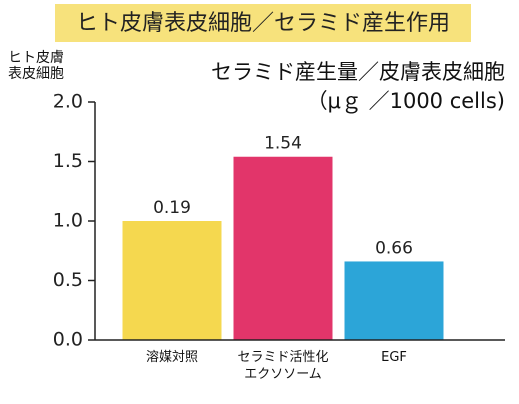  I want to click on chart-title: ヒト皮膚表皮細胞／セラミド産生作用, so click(263, 23).